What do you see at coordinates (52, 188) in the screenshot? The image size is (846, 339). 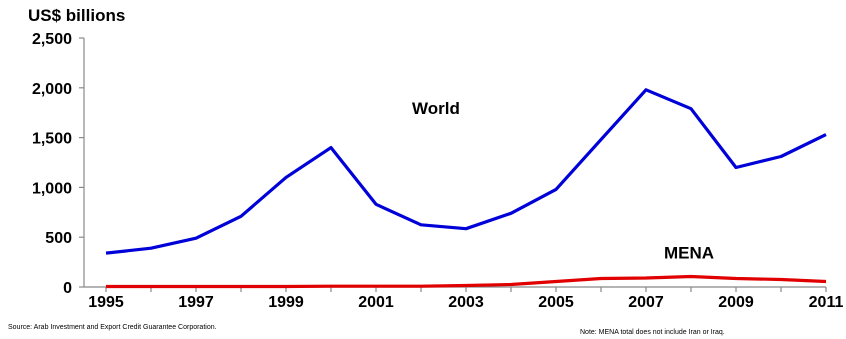 I see `y-tick-label: 1,000` at bounding box center [52, 188].